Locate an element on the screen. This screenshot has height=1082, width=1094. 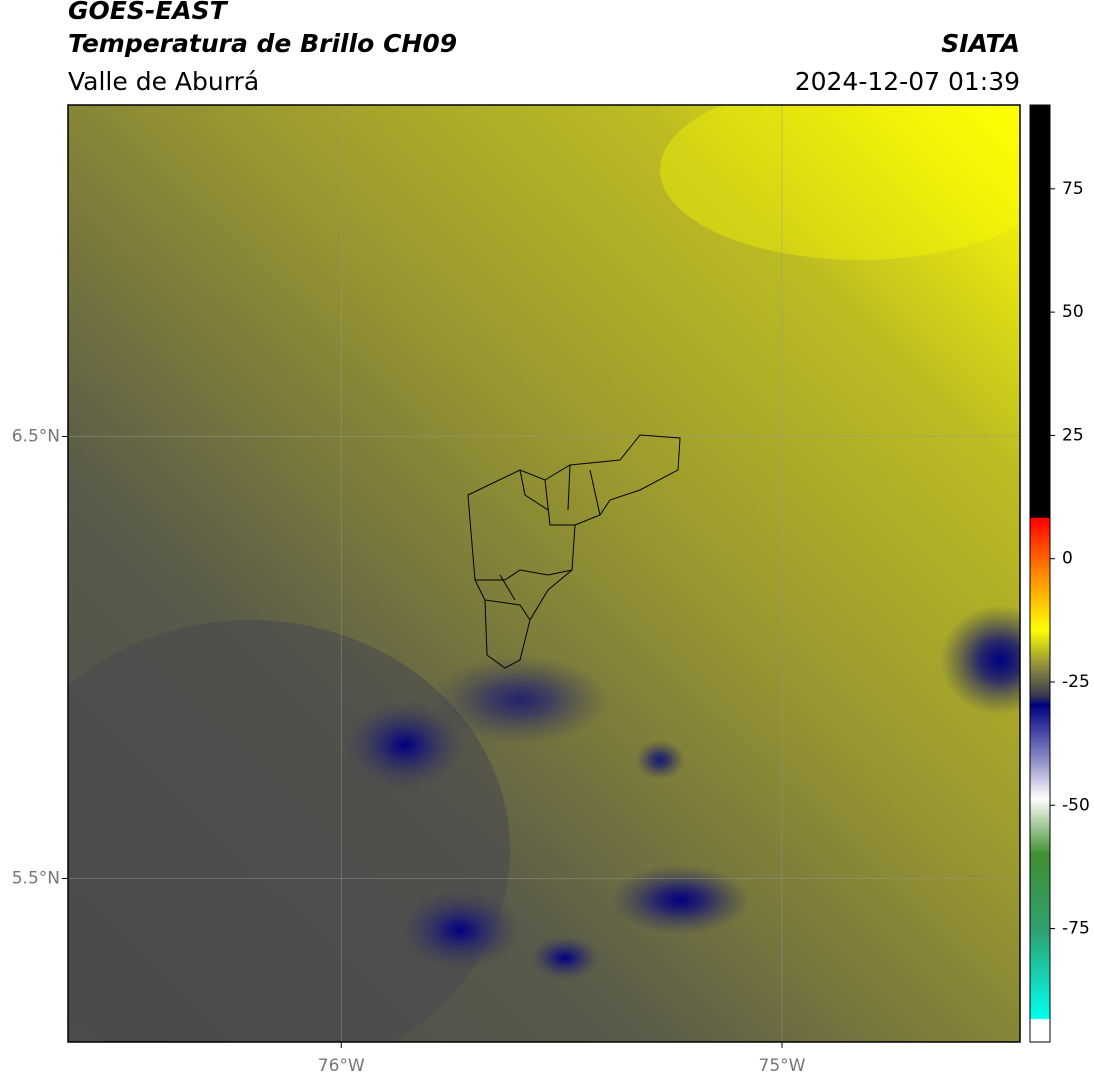
region: Valle de Aburrá is located at coordinates (163, 81).